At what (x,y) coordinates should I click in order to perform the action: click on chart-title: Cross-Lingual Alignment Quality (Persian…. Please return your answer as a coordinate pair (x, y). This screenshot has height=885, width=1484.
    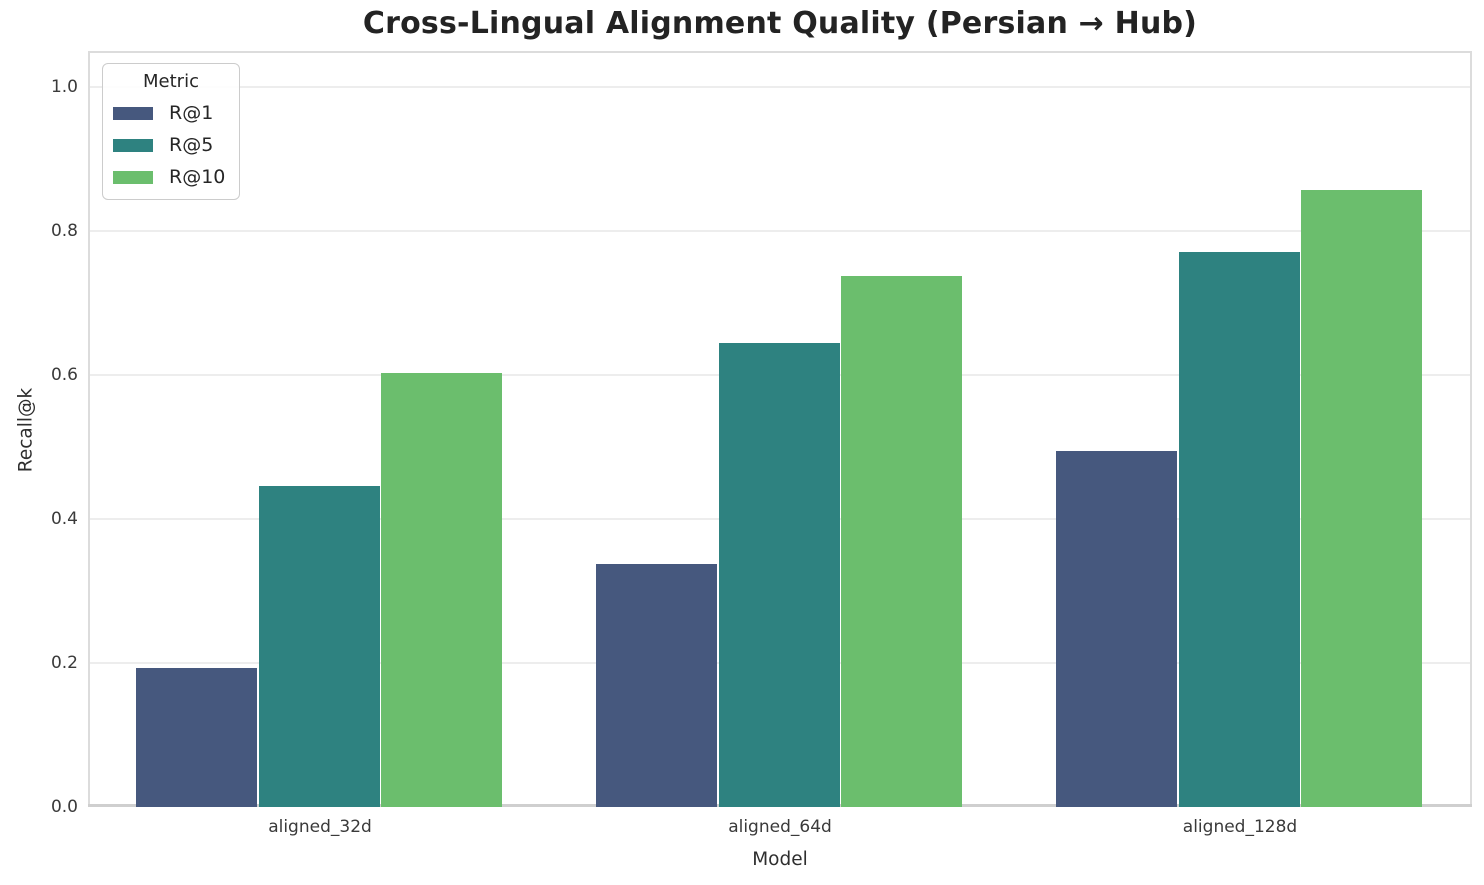
    Looking at the image, I should click on (780, 23).